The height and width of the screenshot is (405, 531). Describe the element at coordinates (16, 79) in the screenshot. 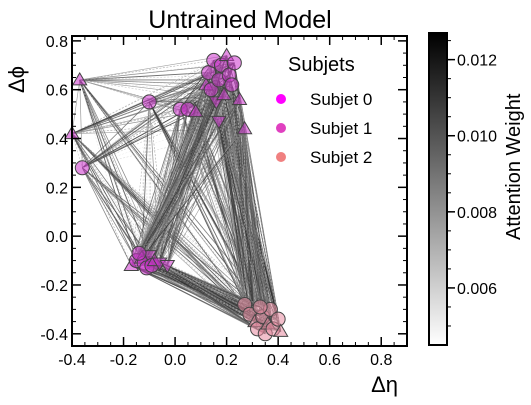

I see `y-axis-label: Δϕ` at that location.